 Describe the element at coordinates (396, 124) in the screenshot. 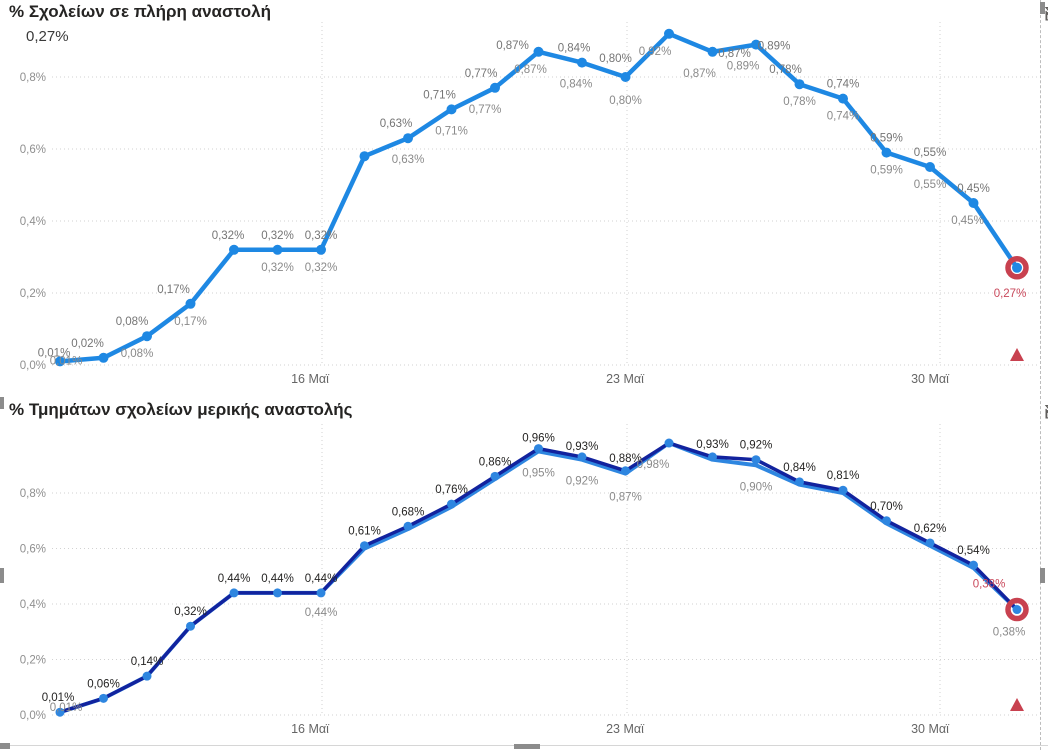

I see `data-label: 0,63%` at that location.